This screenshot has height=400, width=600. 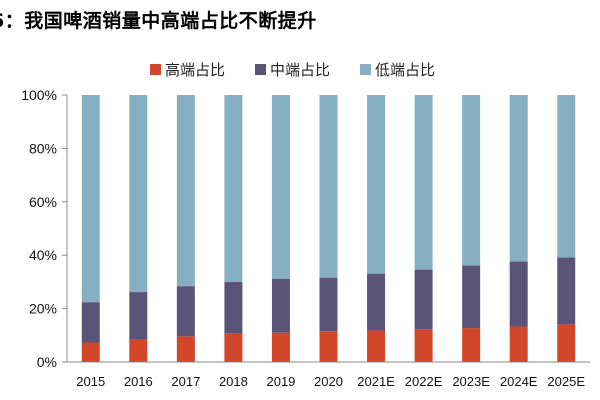 What do you see at coordinates (43, 255) in the screenshot?
I see `y-tick-label: 40%` at bounding box center [43, 255].